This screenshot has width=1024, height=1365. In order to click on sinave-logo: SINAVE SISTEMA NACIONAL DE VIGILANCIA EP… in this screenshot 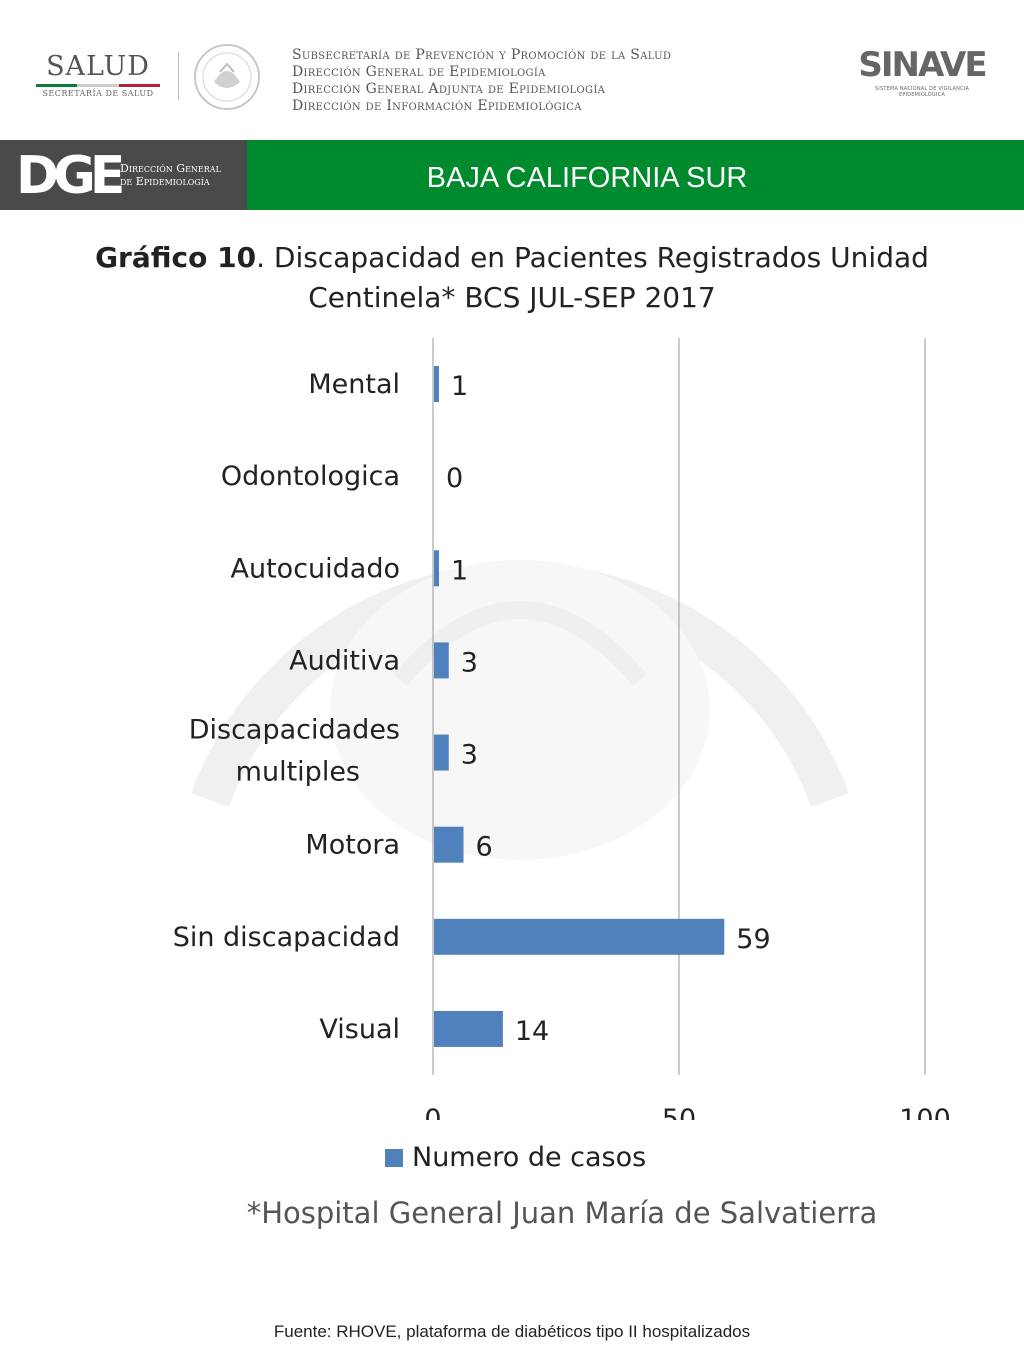, I will do `click(922, 72)`.